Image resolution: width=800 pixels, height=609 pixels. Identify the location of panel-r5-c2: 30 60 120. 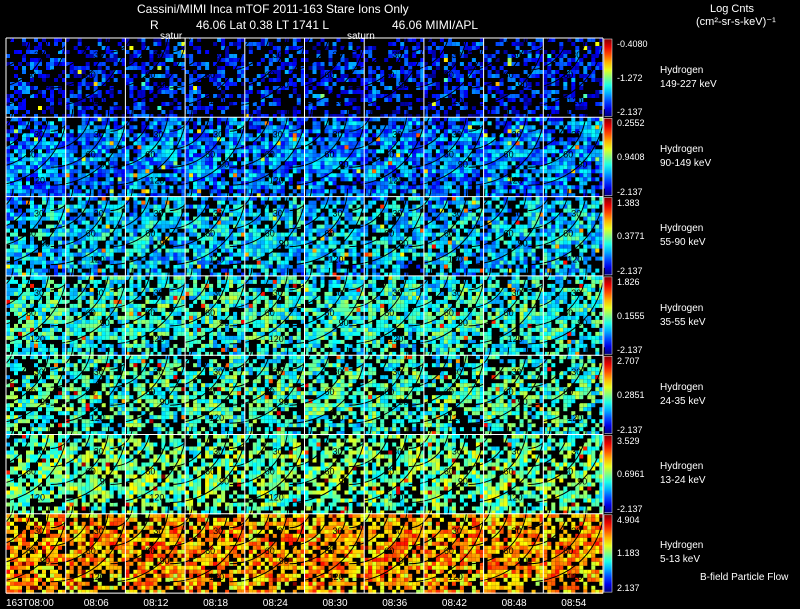
(148, 470).